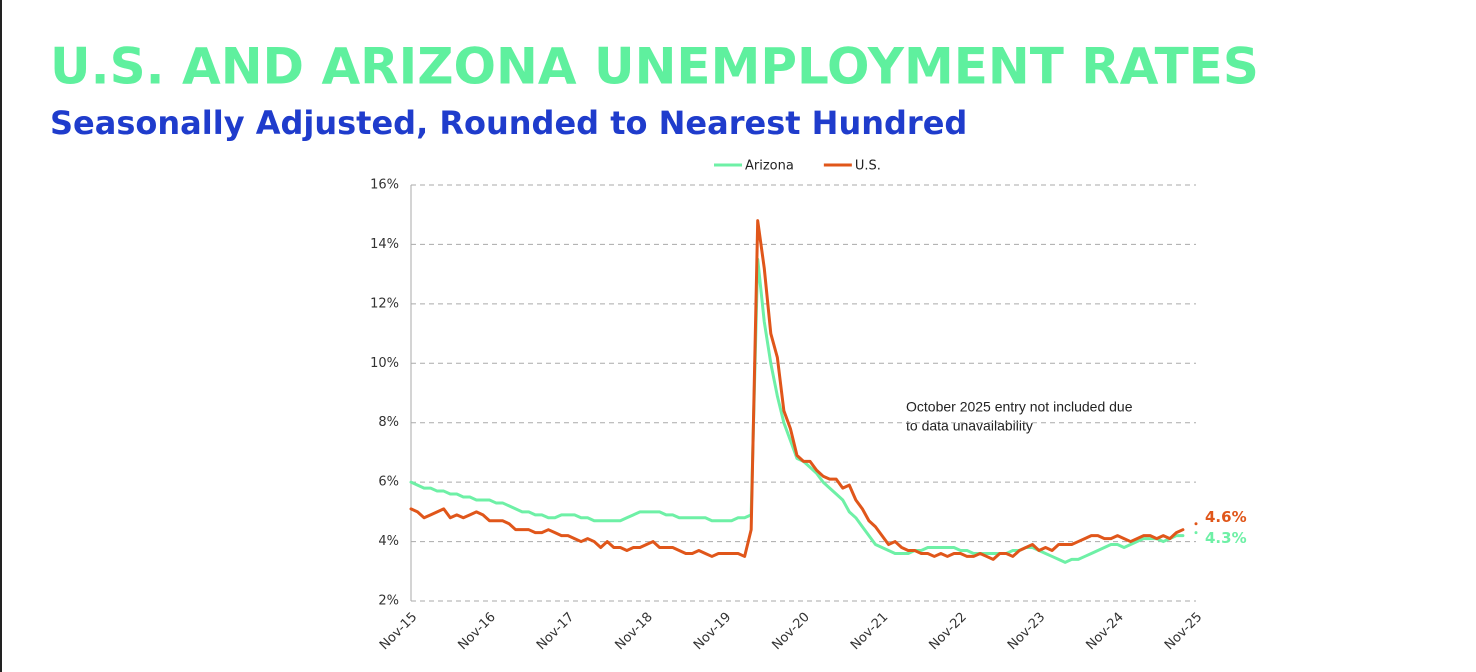 This screenshot has height=672, width=1476. What do you see at coordinates (1019, 407) in the screenshot?
I see `annotation: October 2025 entry not included due` at bounding box center [1019, 407].